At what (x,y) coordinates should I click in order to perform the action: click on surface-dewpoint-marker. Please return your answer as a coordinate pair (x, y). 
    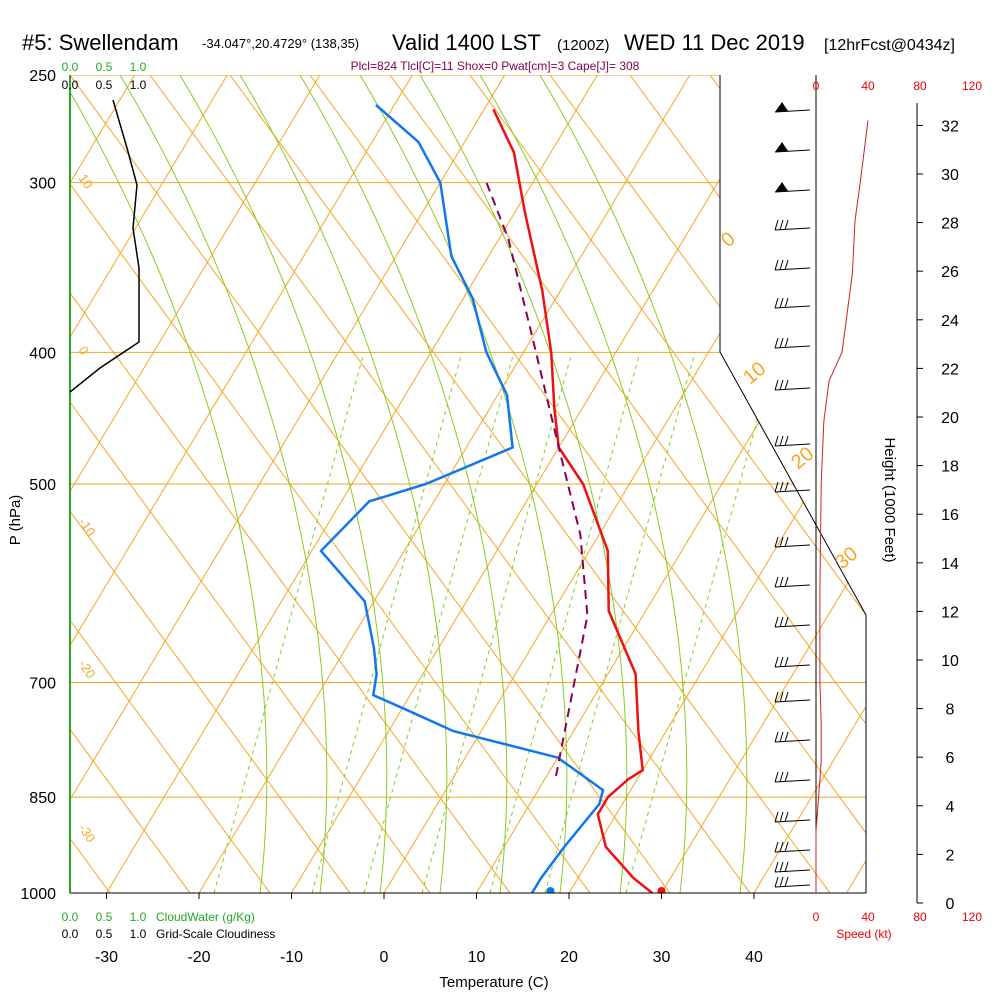
    Looking at the image, I should click on (550, 890).